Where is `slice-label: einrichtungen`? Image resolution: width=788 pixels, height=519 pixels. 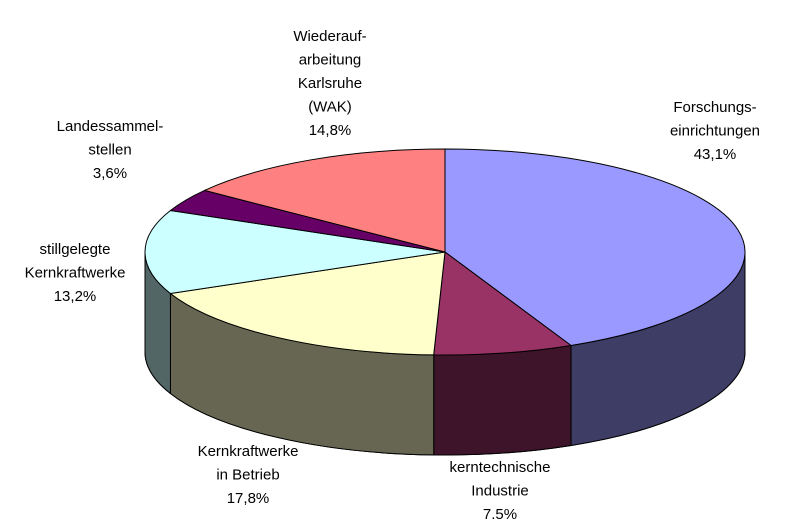 slice-label: einrichtungen is located at coordinates (715, 130).